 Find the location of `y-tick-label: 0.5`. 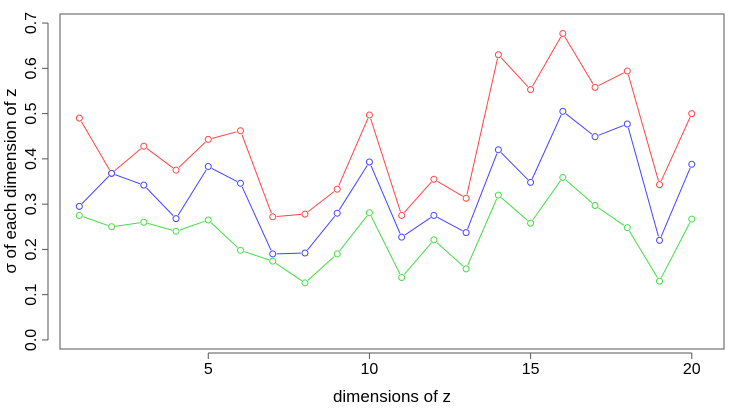

y-tick-label: 0.5 is located at coordinates (31, 113).